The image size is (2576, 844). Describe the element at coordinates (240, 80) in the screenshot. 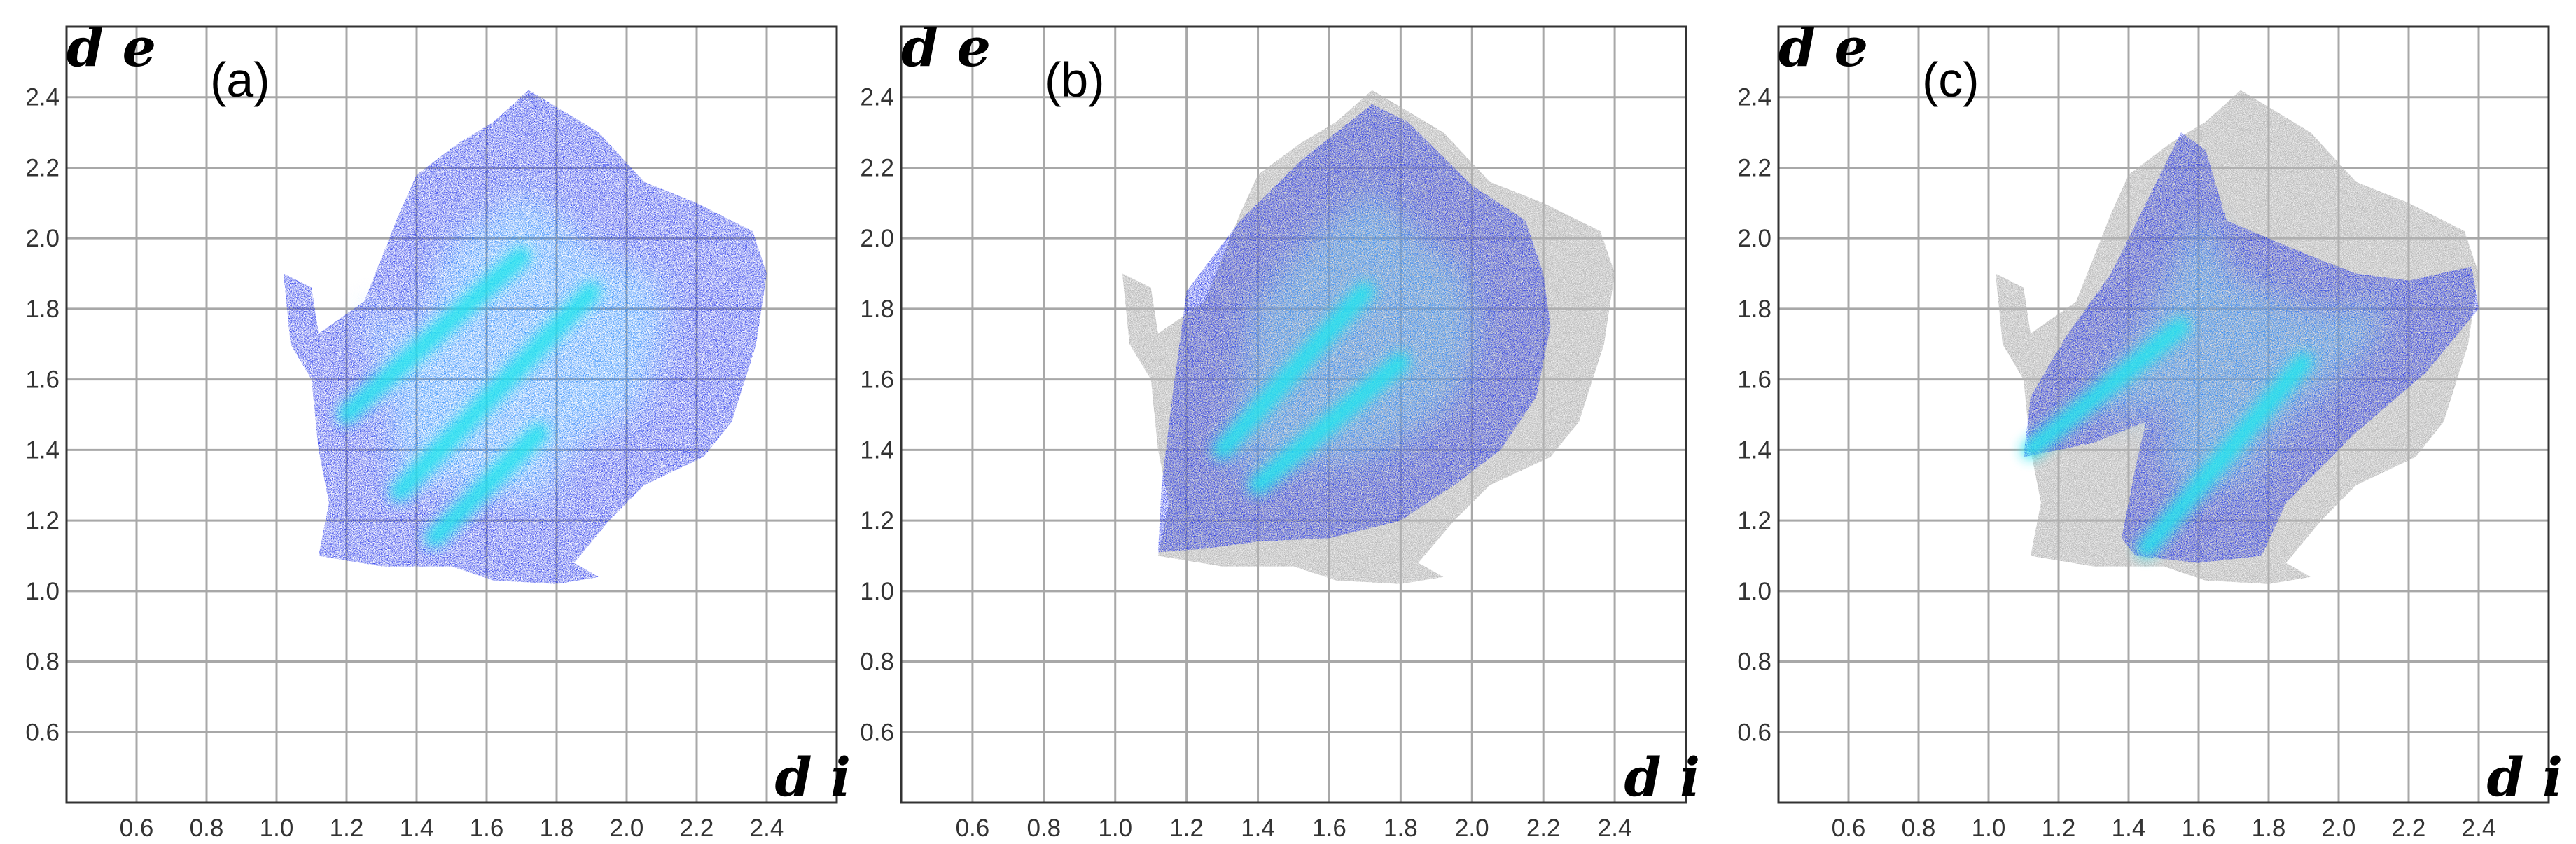

I see `panel-label: (a)` at that location.